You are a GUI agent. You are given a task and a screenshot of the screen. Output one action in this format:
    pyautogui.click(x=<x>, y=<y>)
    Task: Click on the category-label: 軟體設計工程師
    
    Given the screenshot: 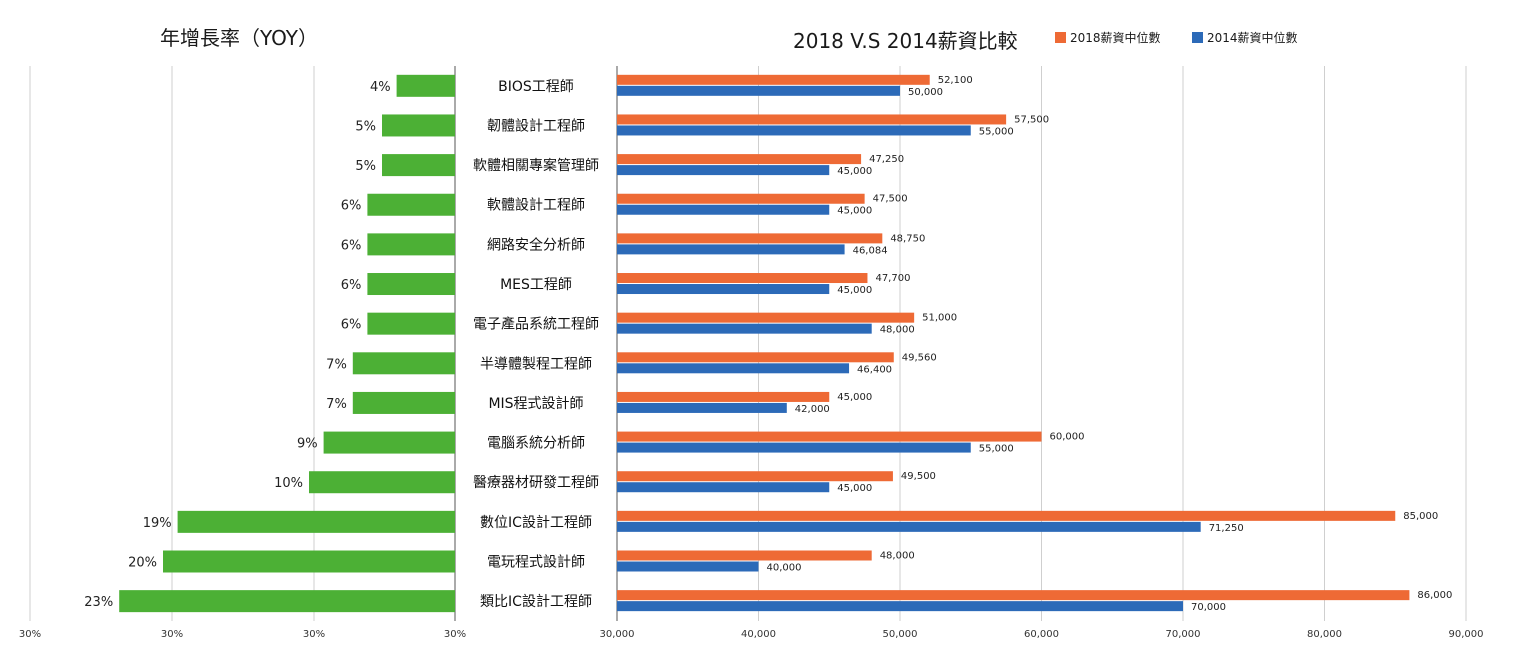 What is the action you would take?
    pyautogui.click(x=536, y=206)
    